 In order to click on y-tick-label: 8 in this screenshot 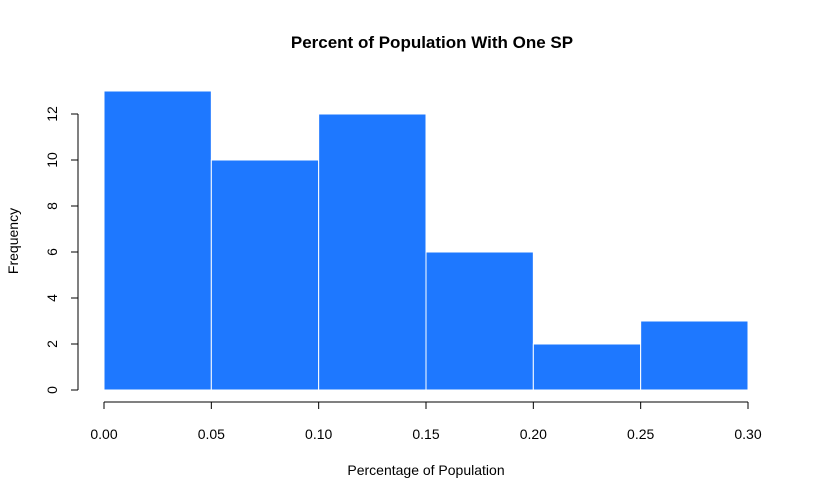, I will do `click(52, 206)`.